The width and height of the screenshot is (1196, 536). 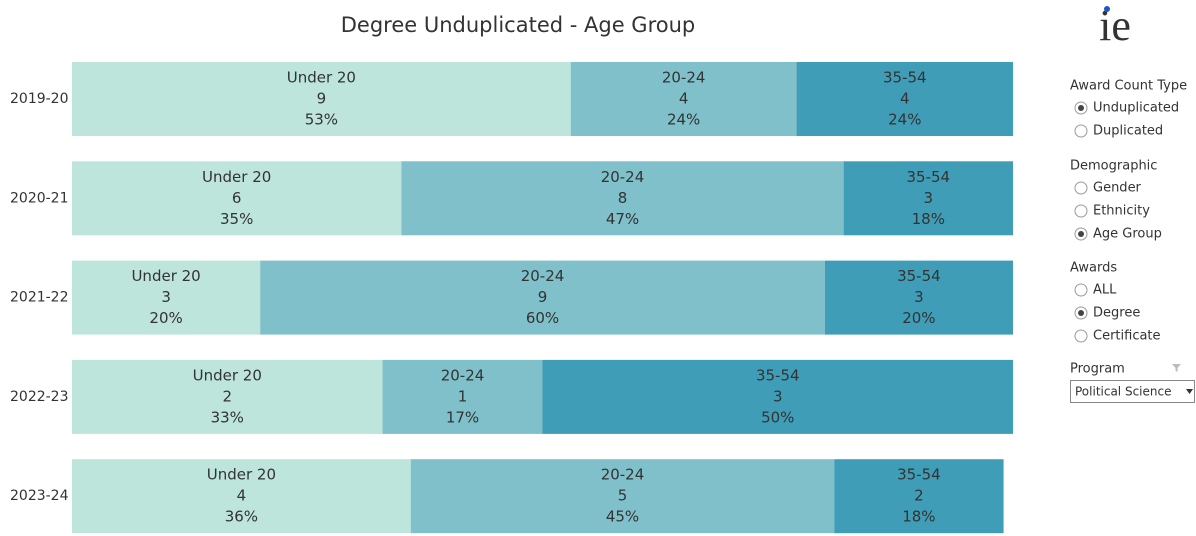 I want to click on dropdown-value: Political Science, so click(x=1123, y=392).